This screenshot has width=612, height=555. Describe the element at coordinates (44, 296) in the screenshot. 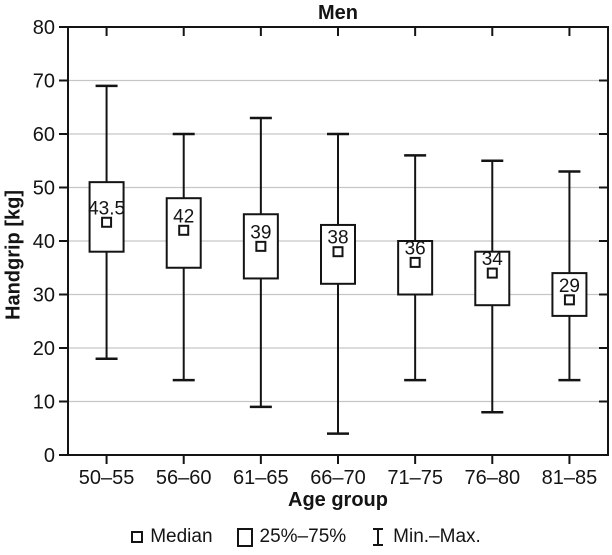

I see `y-tick-label: 30` at that location.